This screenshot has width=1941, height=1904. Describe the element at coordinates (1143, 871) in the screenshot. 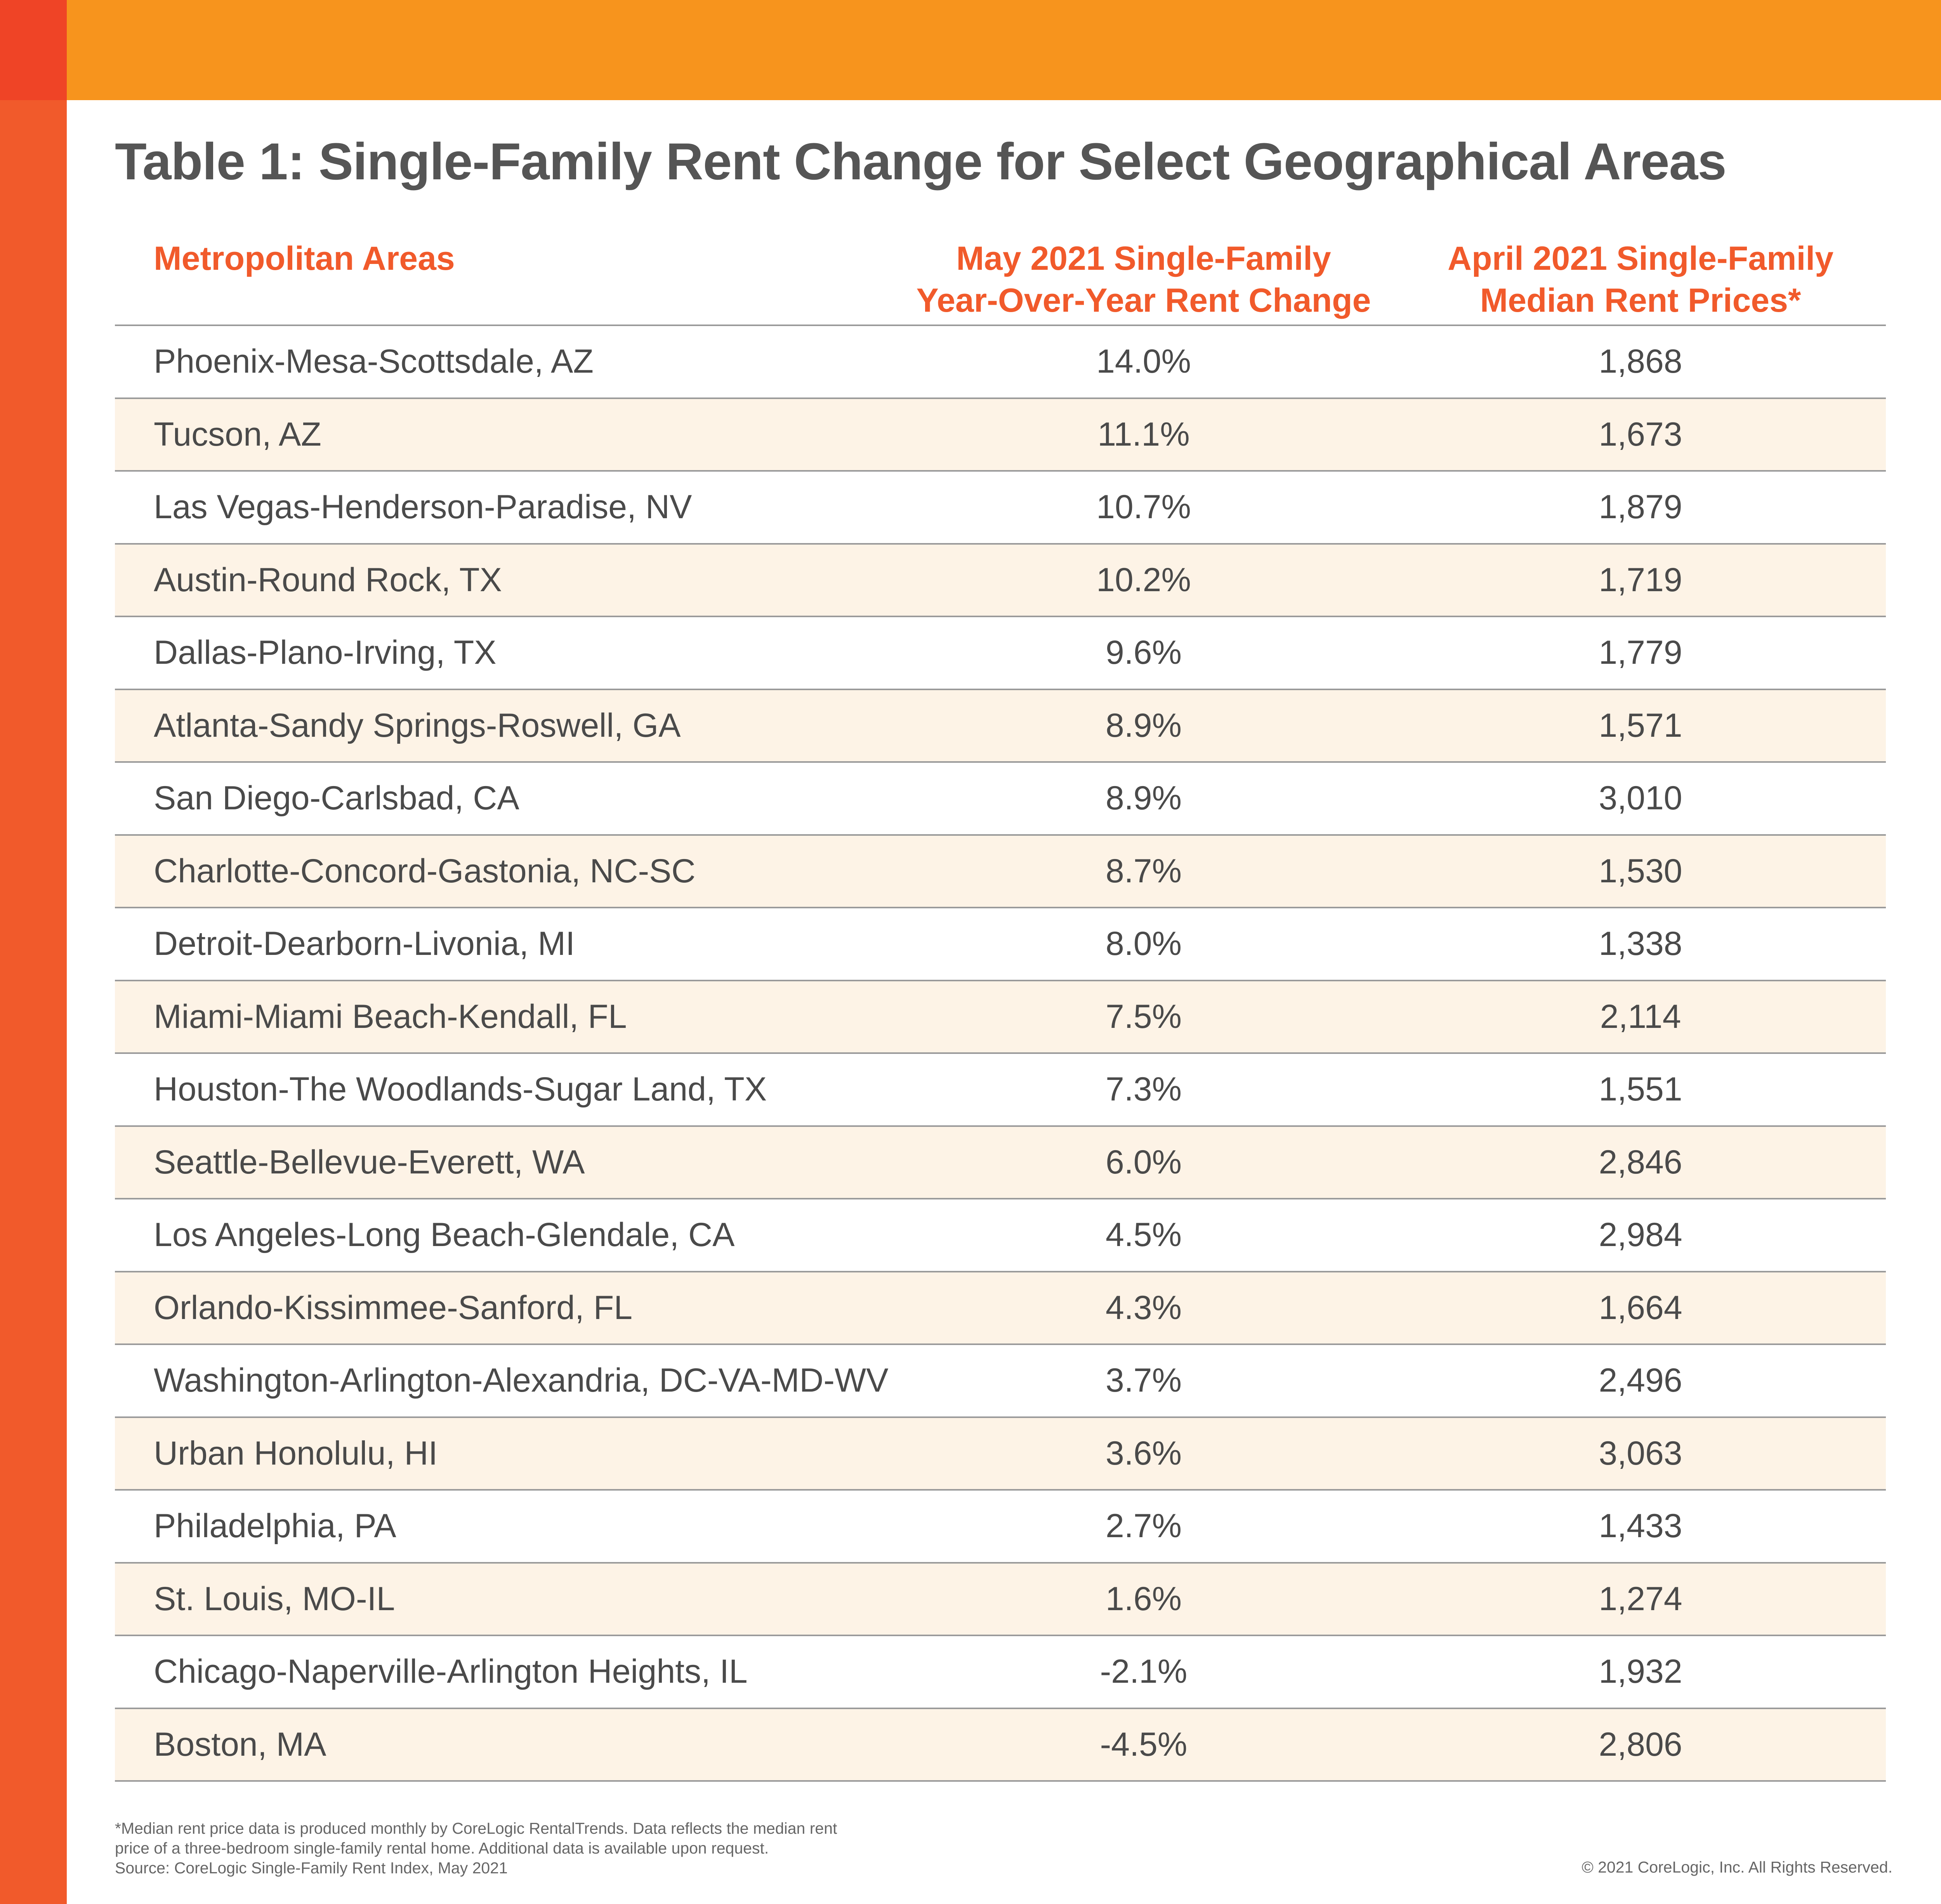

I see `cell-rent-change: 8.7%` at that location.